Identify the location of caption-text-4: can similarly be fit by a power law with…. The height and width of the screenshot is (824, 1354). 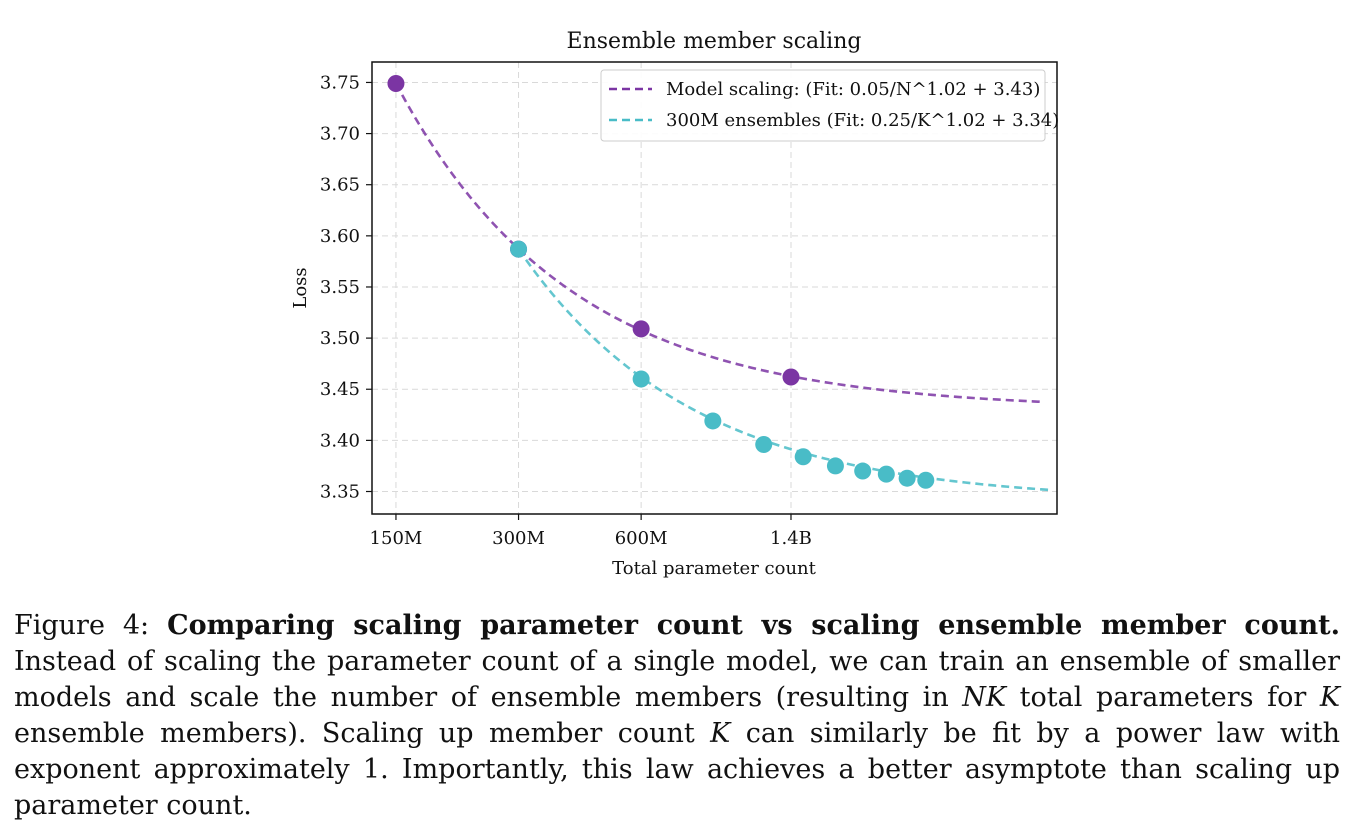
(677, 769).